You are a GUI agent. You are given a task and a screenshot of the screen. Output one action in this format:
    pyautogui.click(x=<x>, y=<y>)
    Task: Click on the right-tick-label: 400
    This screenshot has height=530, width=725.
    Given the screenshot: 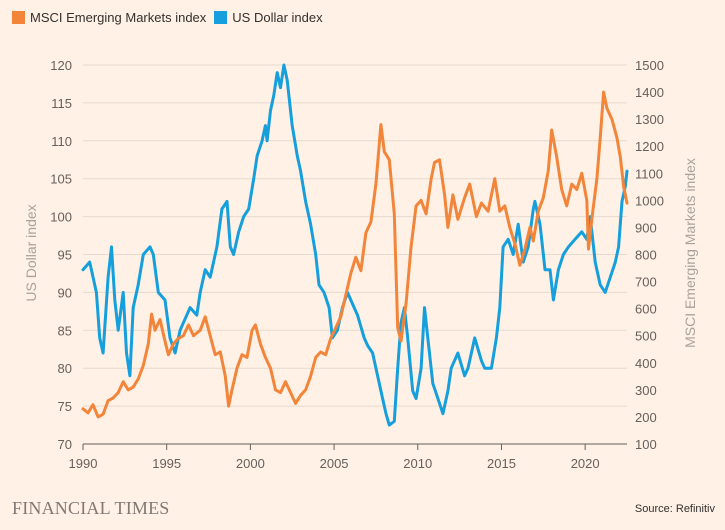 What is the action you would take?
    pyautogui.click(x=646, y=363)
    